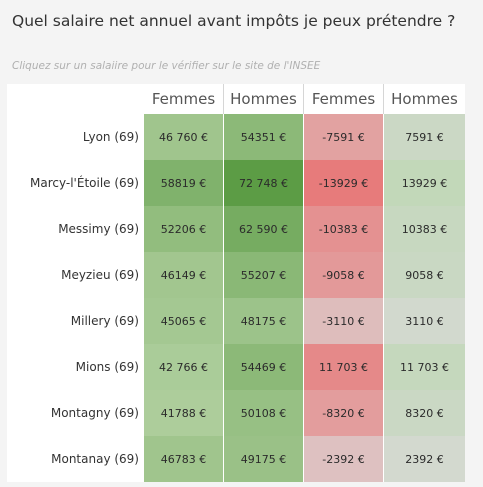 The image size is (483, 487). Describe the element at coordinates (424, 321) in the screenshot. I see `cell-ecart-hommes: 3110 €` at that location.